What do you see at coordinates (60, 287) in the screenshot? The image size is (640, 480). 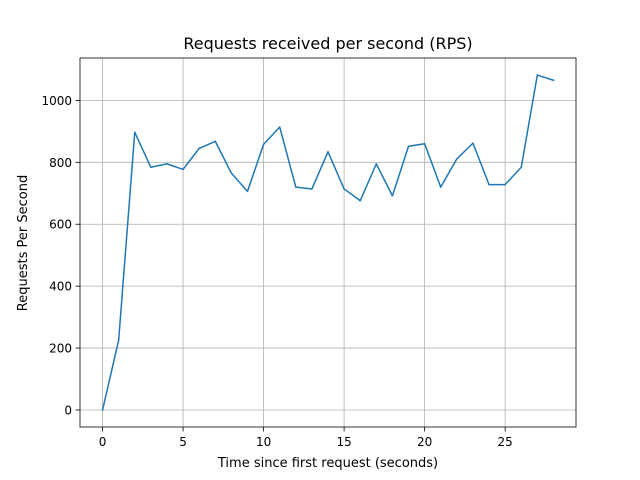 I see `y-tick-label: 400` at bounding box center [60, 287].